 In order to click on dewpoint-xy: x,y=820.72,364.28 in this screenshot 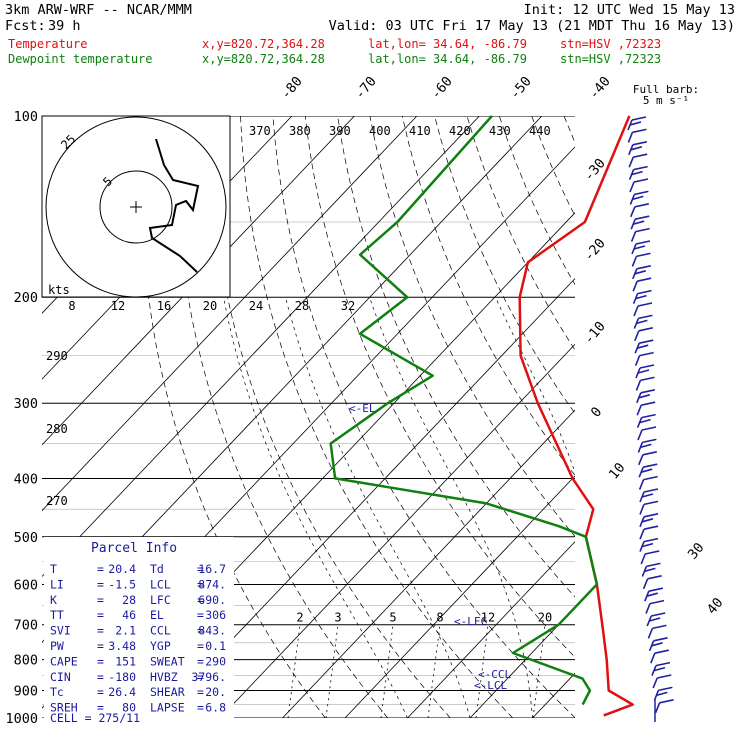, I will do `click(263, 59)`.